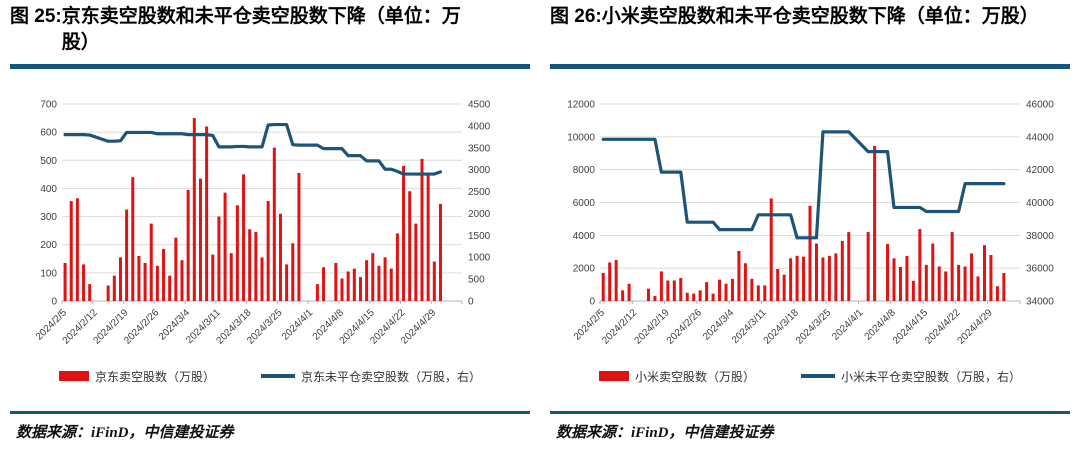 The height and width of the screenshot is (463, 1080). What do you see at coordinates (479, 105) in the screenshot?
I see `svg-text: 4500` at bounding box center [479, 105].